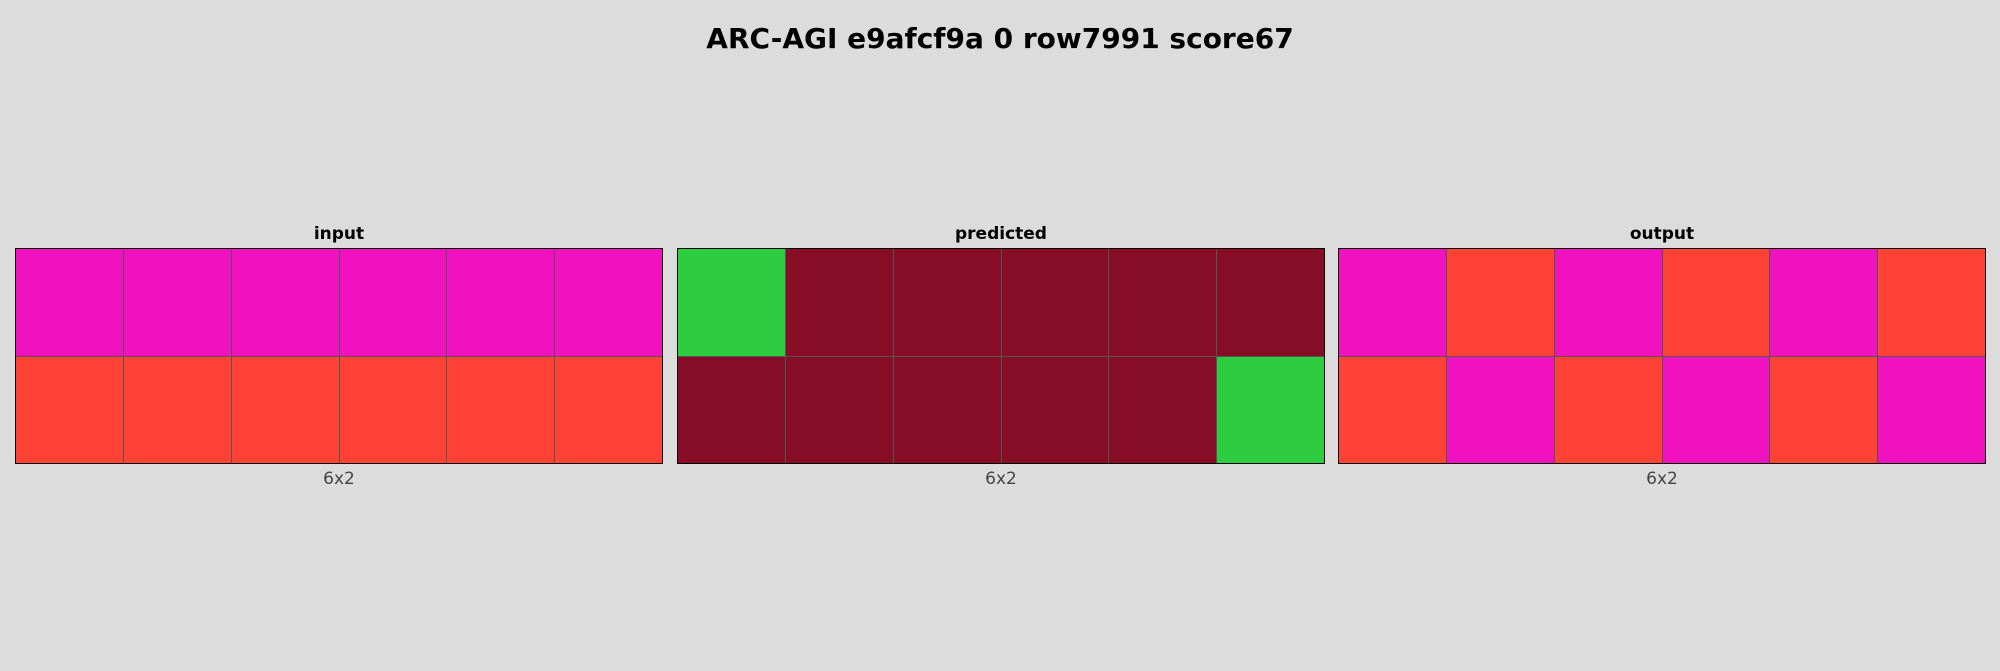 The width and height of the screenshot is (2000, 671). What do you see at coordinates (1662, 479) in the screenshot?
I see `output-grid-dimensions: 6x2` at bounding box center [1662, 479].